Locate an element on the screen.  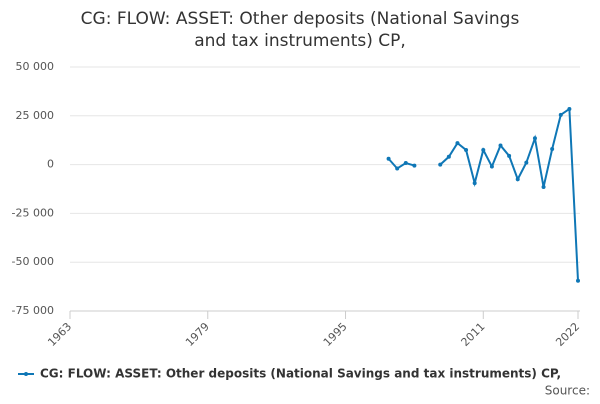
legend-swatch-dot is located at coordinates (26, 374).